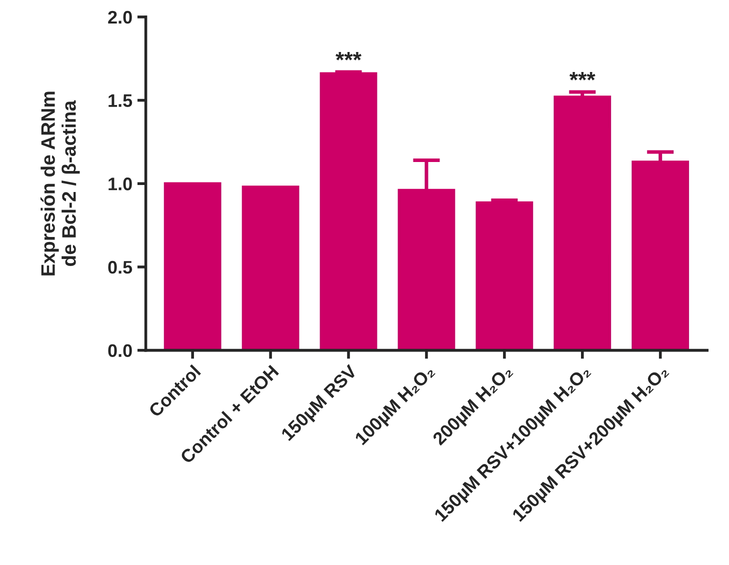 This screenshot has width=729, height=565. Describe the element at coordinates (120, 184) in the screenshot. I see `y-tick-label: 1.0` at that location.